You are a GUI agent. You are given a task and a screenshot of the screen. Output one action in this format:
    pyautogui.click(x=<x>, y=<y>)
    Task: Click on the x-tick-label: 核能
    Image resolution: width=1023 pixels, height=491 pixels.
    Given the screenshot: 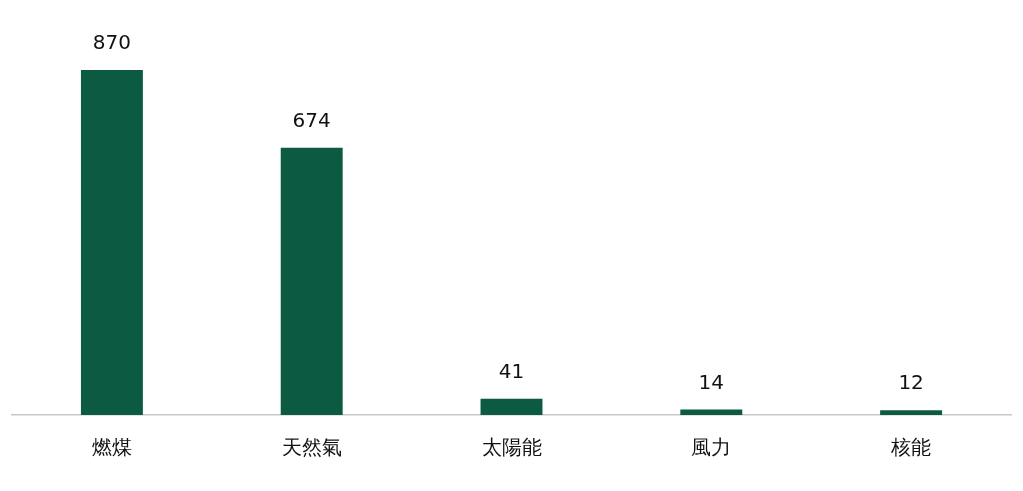 What is the action you would take?
    pyautogui.click(x=911, y=447)
    